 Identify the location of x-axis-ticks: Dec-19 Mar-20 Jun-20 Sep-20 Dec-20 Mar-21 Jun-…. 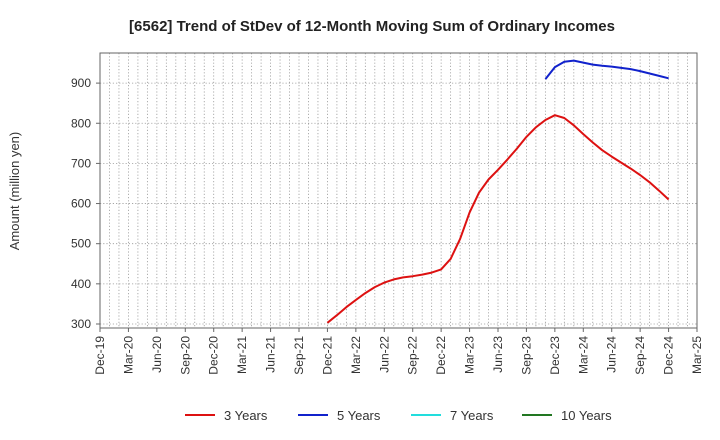
(398, 351).